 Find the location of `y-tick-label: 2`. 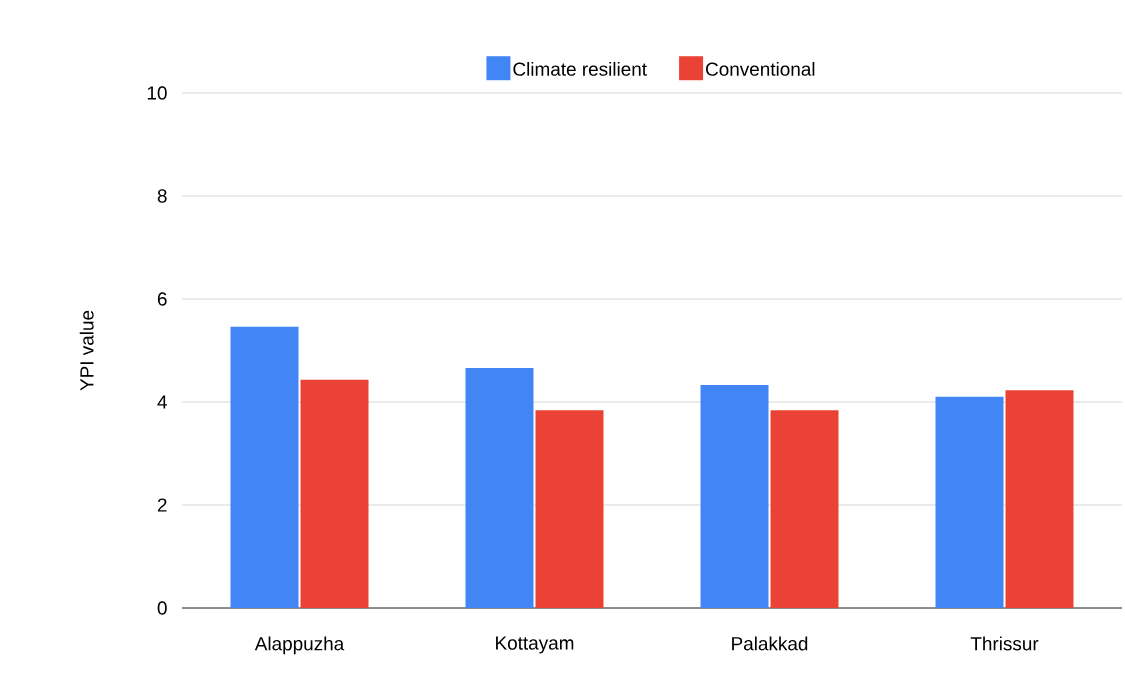

y-tick-label: 2 is located at coordinates (162, 505).